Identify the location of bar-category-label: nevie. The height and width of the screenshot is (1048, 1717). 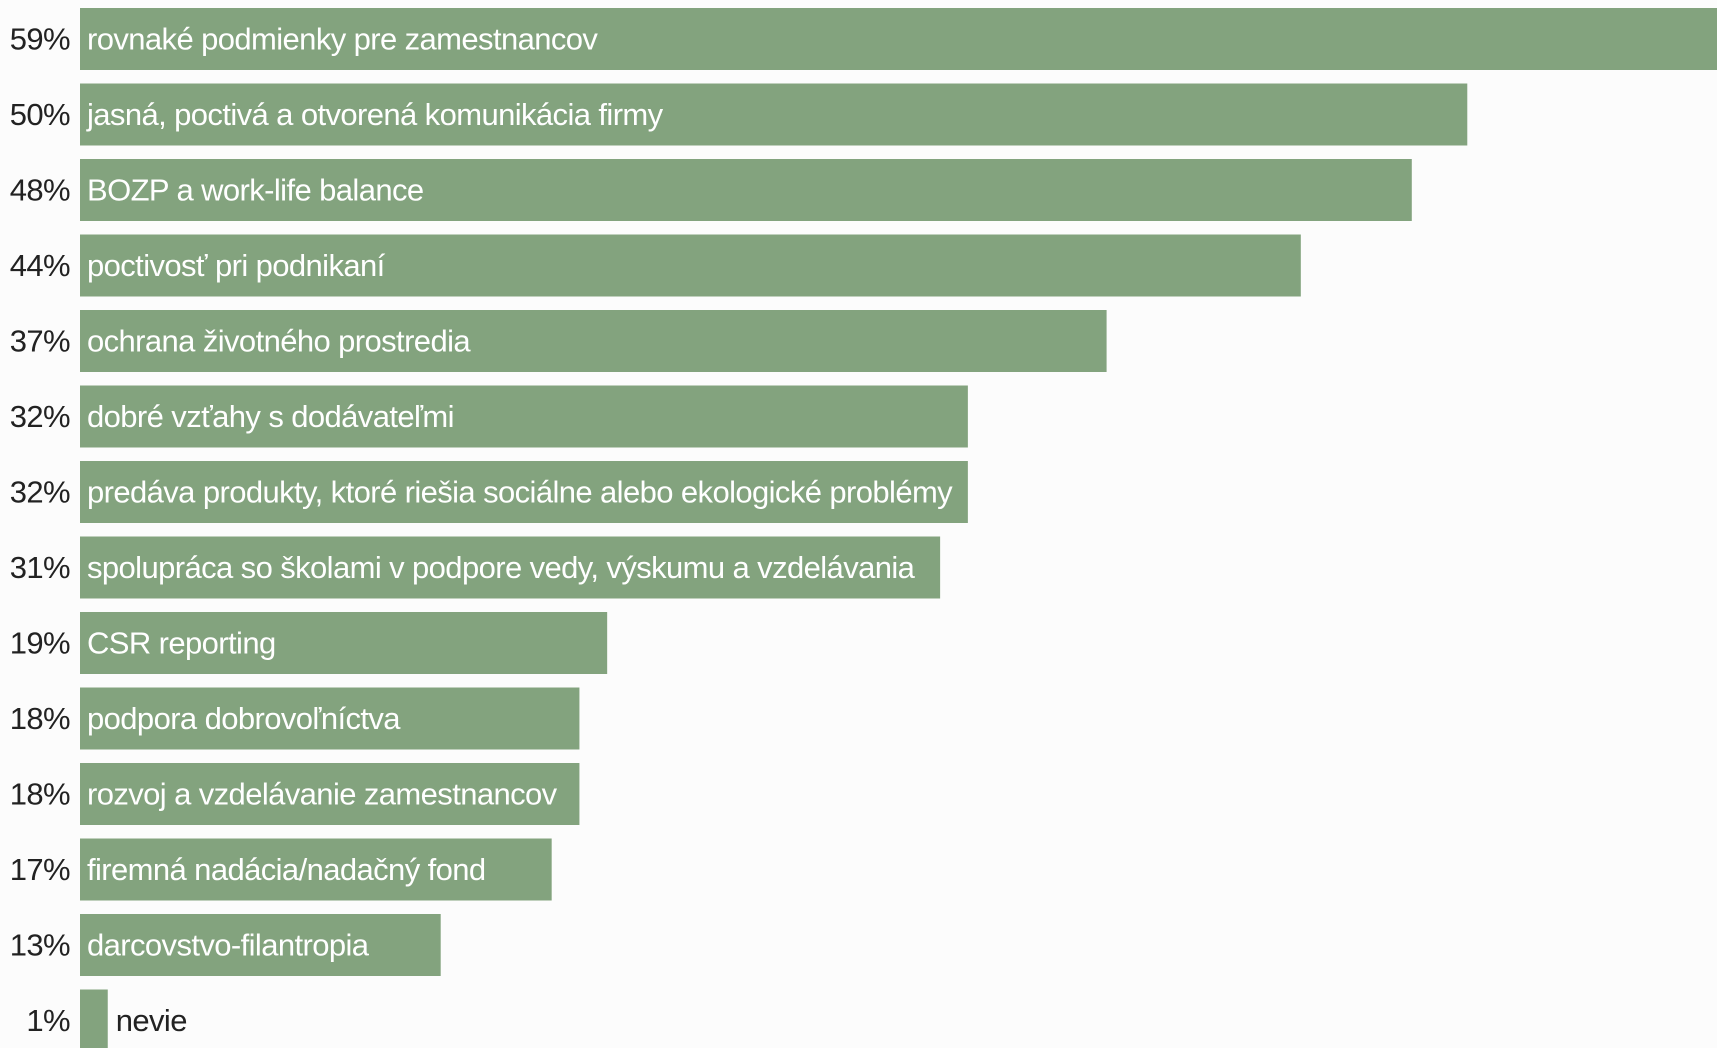
(151, 1020).